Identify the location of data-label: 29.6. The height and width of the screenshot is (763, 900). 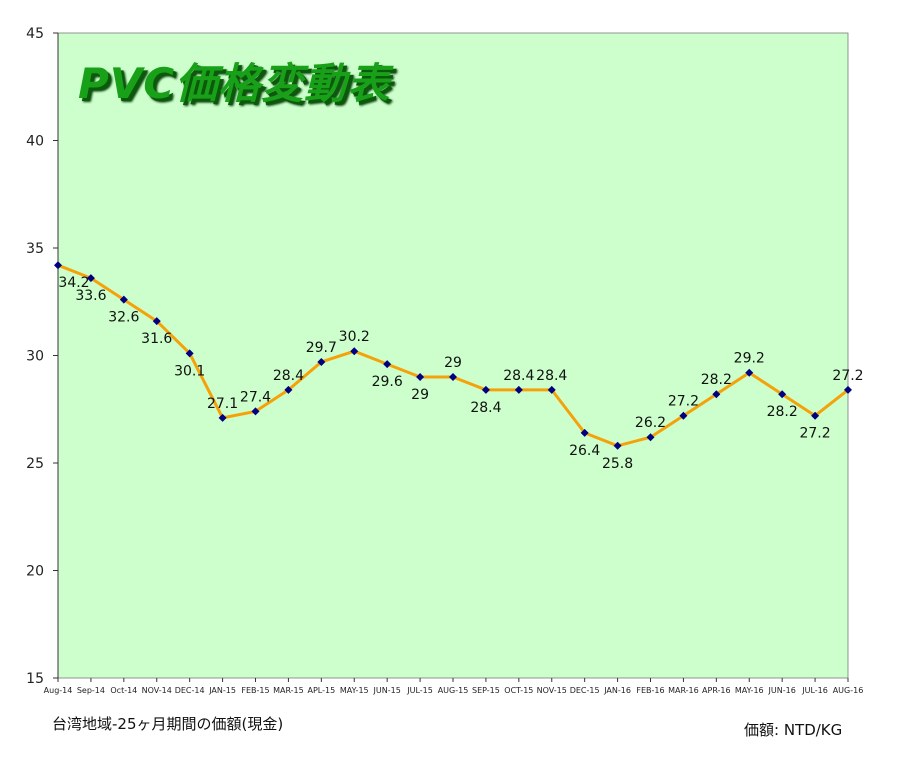
(387, 382).